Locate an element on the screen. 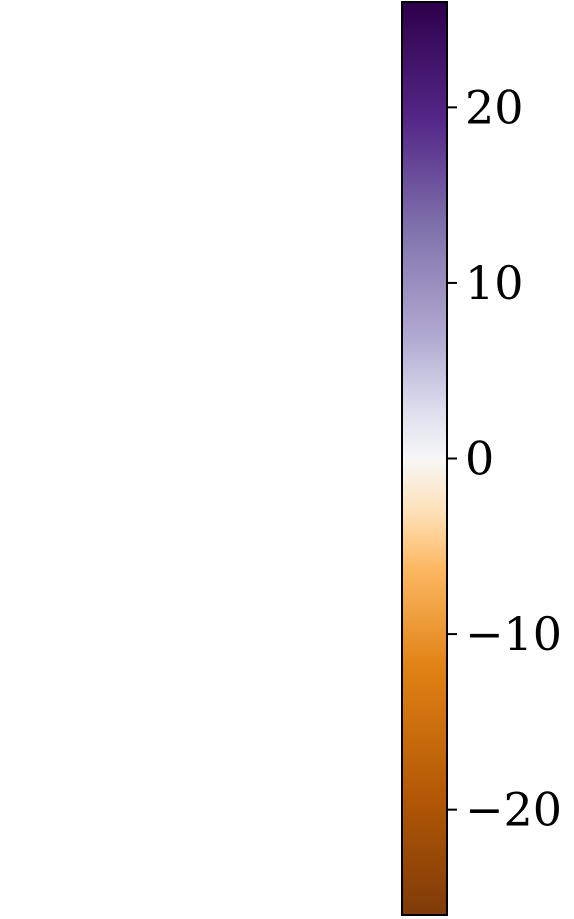 This screenshot has height=919, width=574. colorbar-frame is located at coordinates (424, 458).